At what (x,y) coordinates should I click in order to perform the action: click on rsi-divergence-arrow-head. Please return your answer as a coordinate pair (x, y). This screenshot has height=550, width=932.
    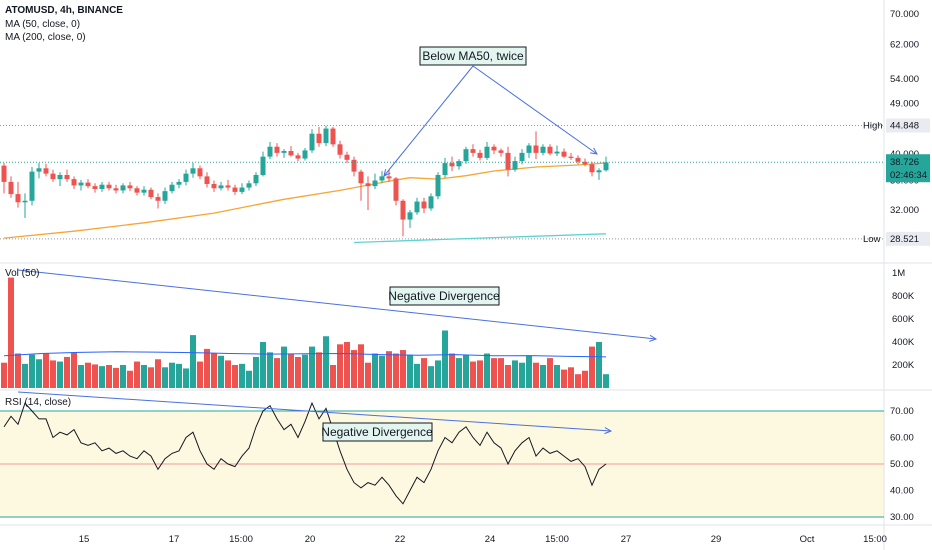
    Looking at the image, I should click on (608, 431).